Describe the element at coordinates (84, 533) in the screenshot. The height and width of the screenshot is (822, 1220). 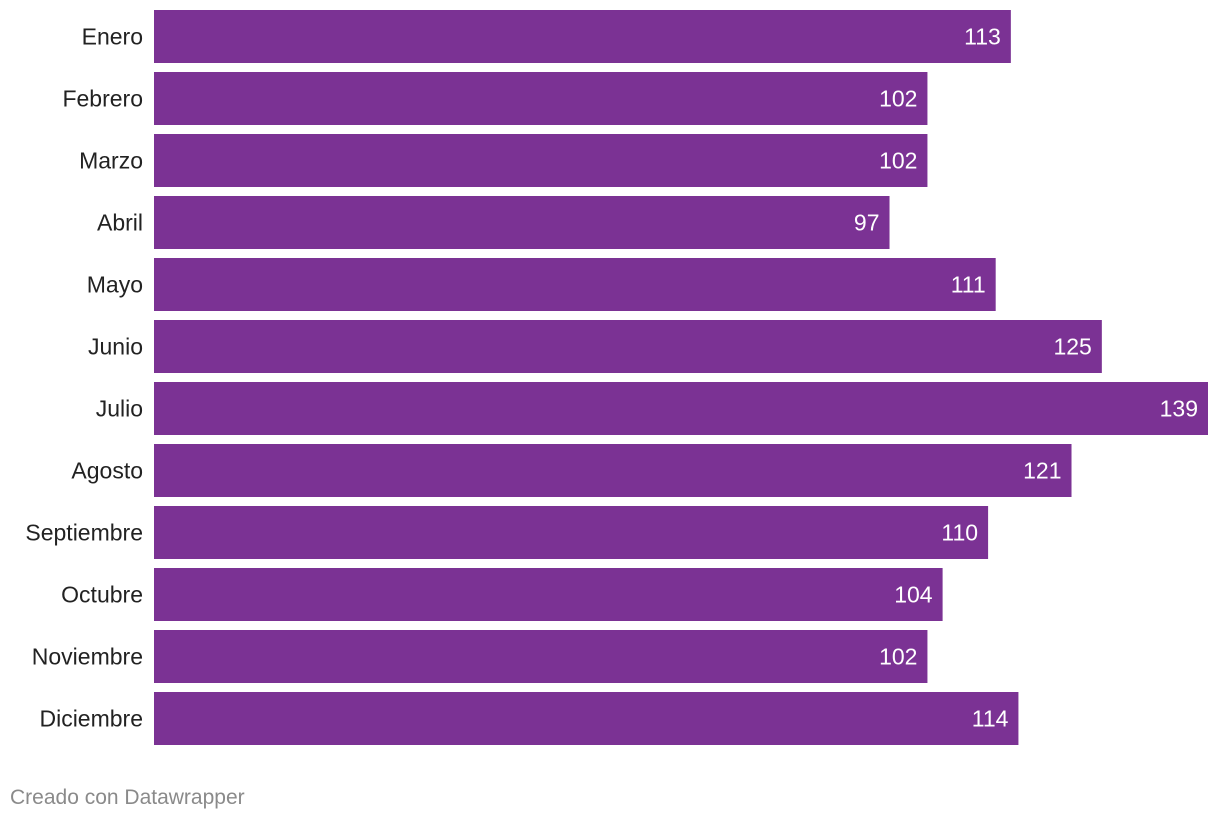
I see `category-label: Septiembre` at that location.